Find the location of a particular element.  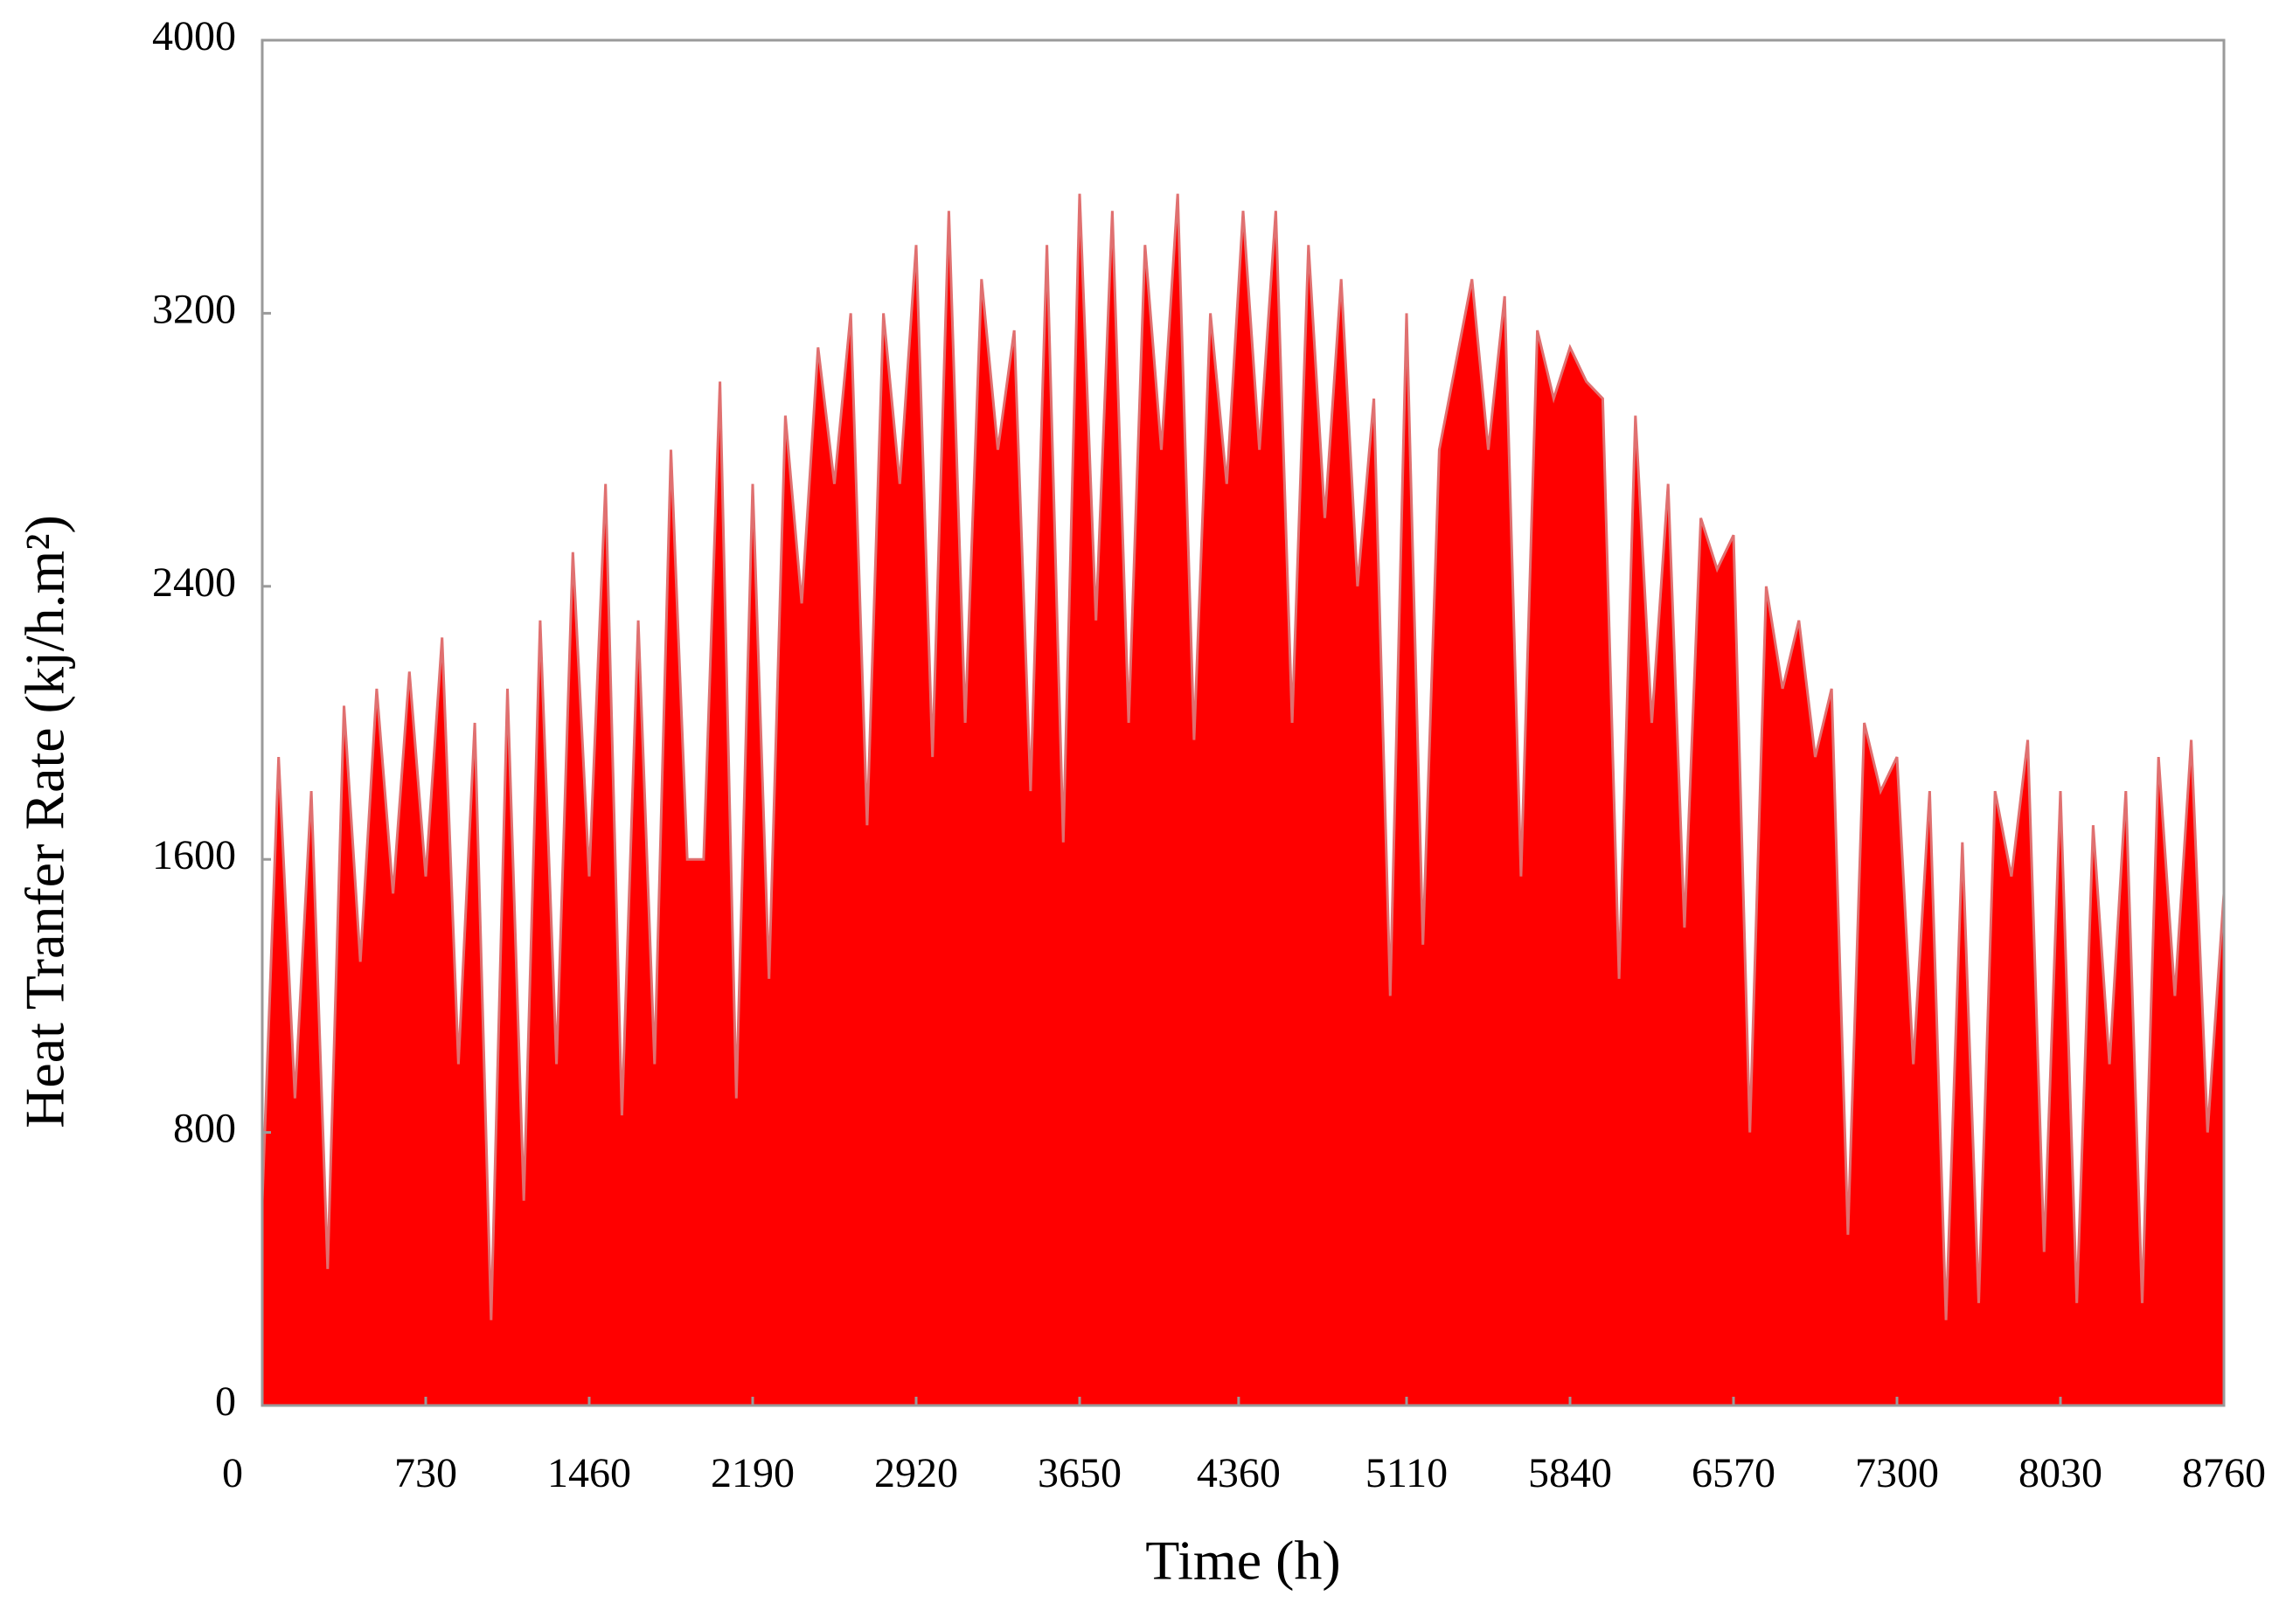

x-tick-label: 5840 is located at coordinates (1570, 1473).